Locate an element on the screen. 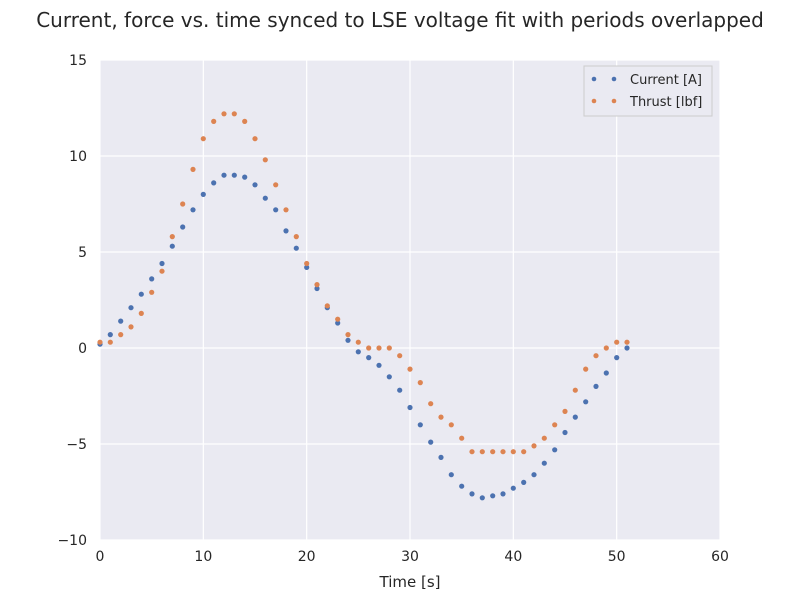  x-tick-label: 30 is located at coordinates (410, 557).